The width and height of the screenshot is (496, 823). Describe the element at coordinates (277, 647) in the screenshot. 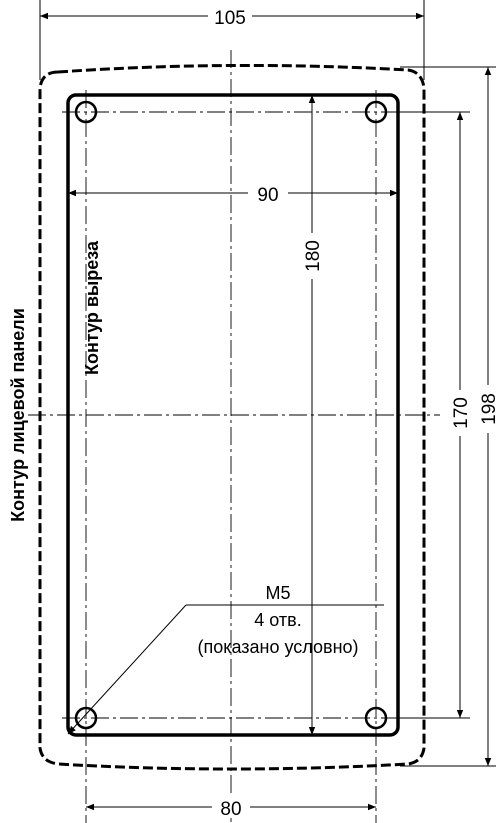

I see `hole-note-remark: (показано условно)` at that location.